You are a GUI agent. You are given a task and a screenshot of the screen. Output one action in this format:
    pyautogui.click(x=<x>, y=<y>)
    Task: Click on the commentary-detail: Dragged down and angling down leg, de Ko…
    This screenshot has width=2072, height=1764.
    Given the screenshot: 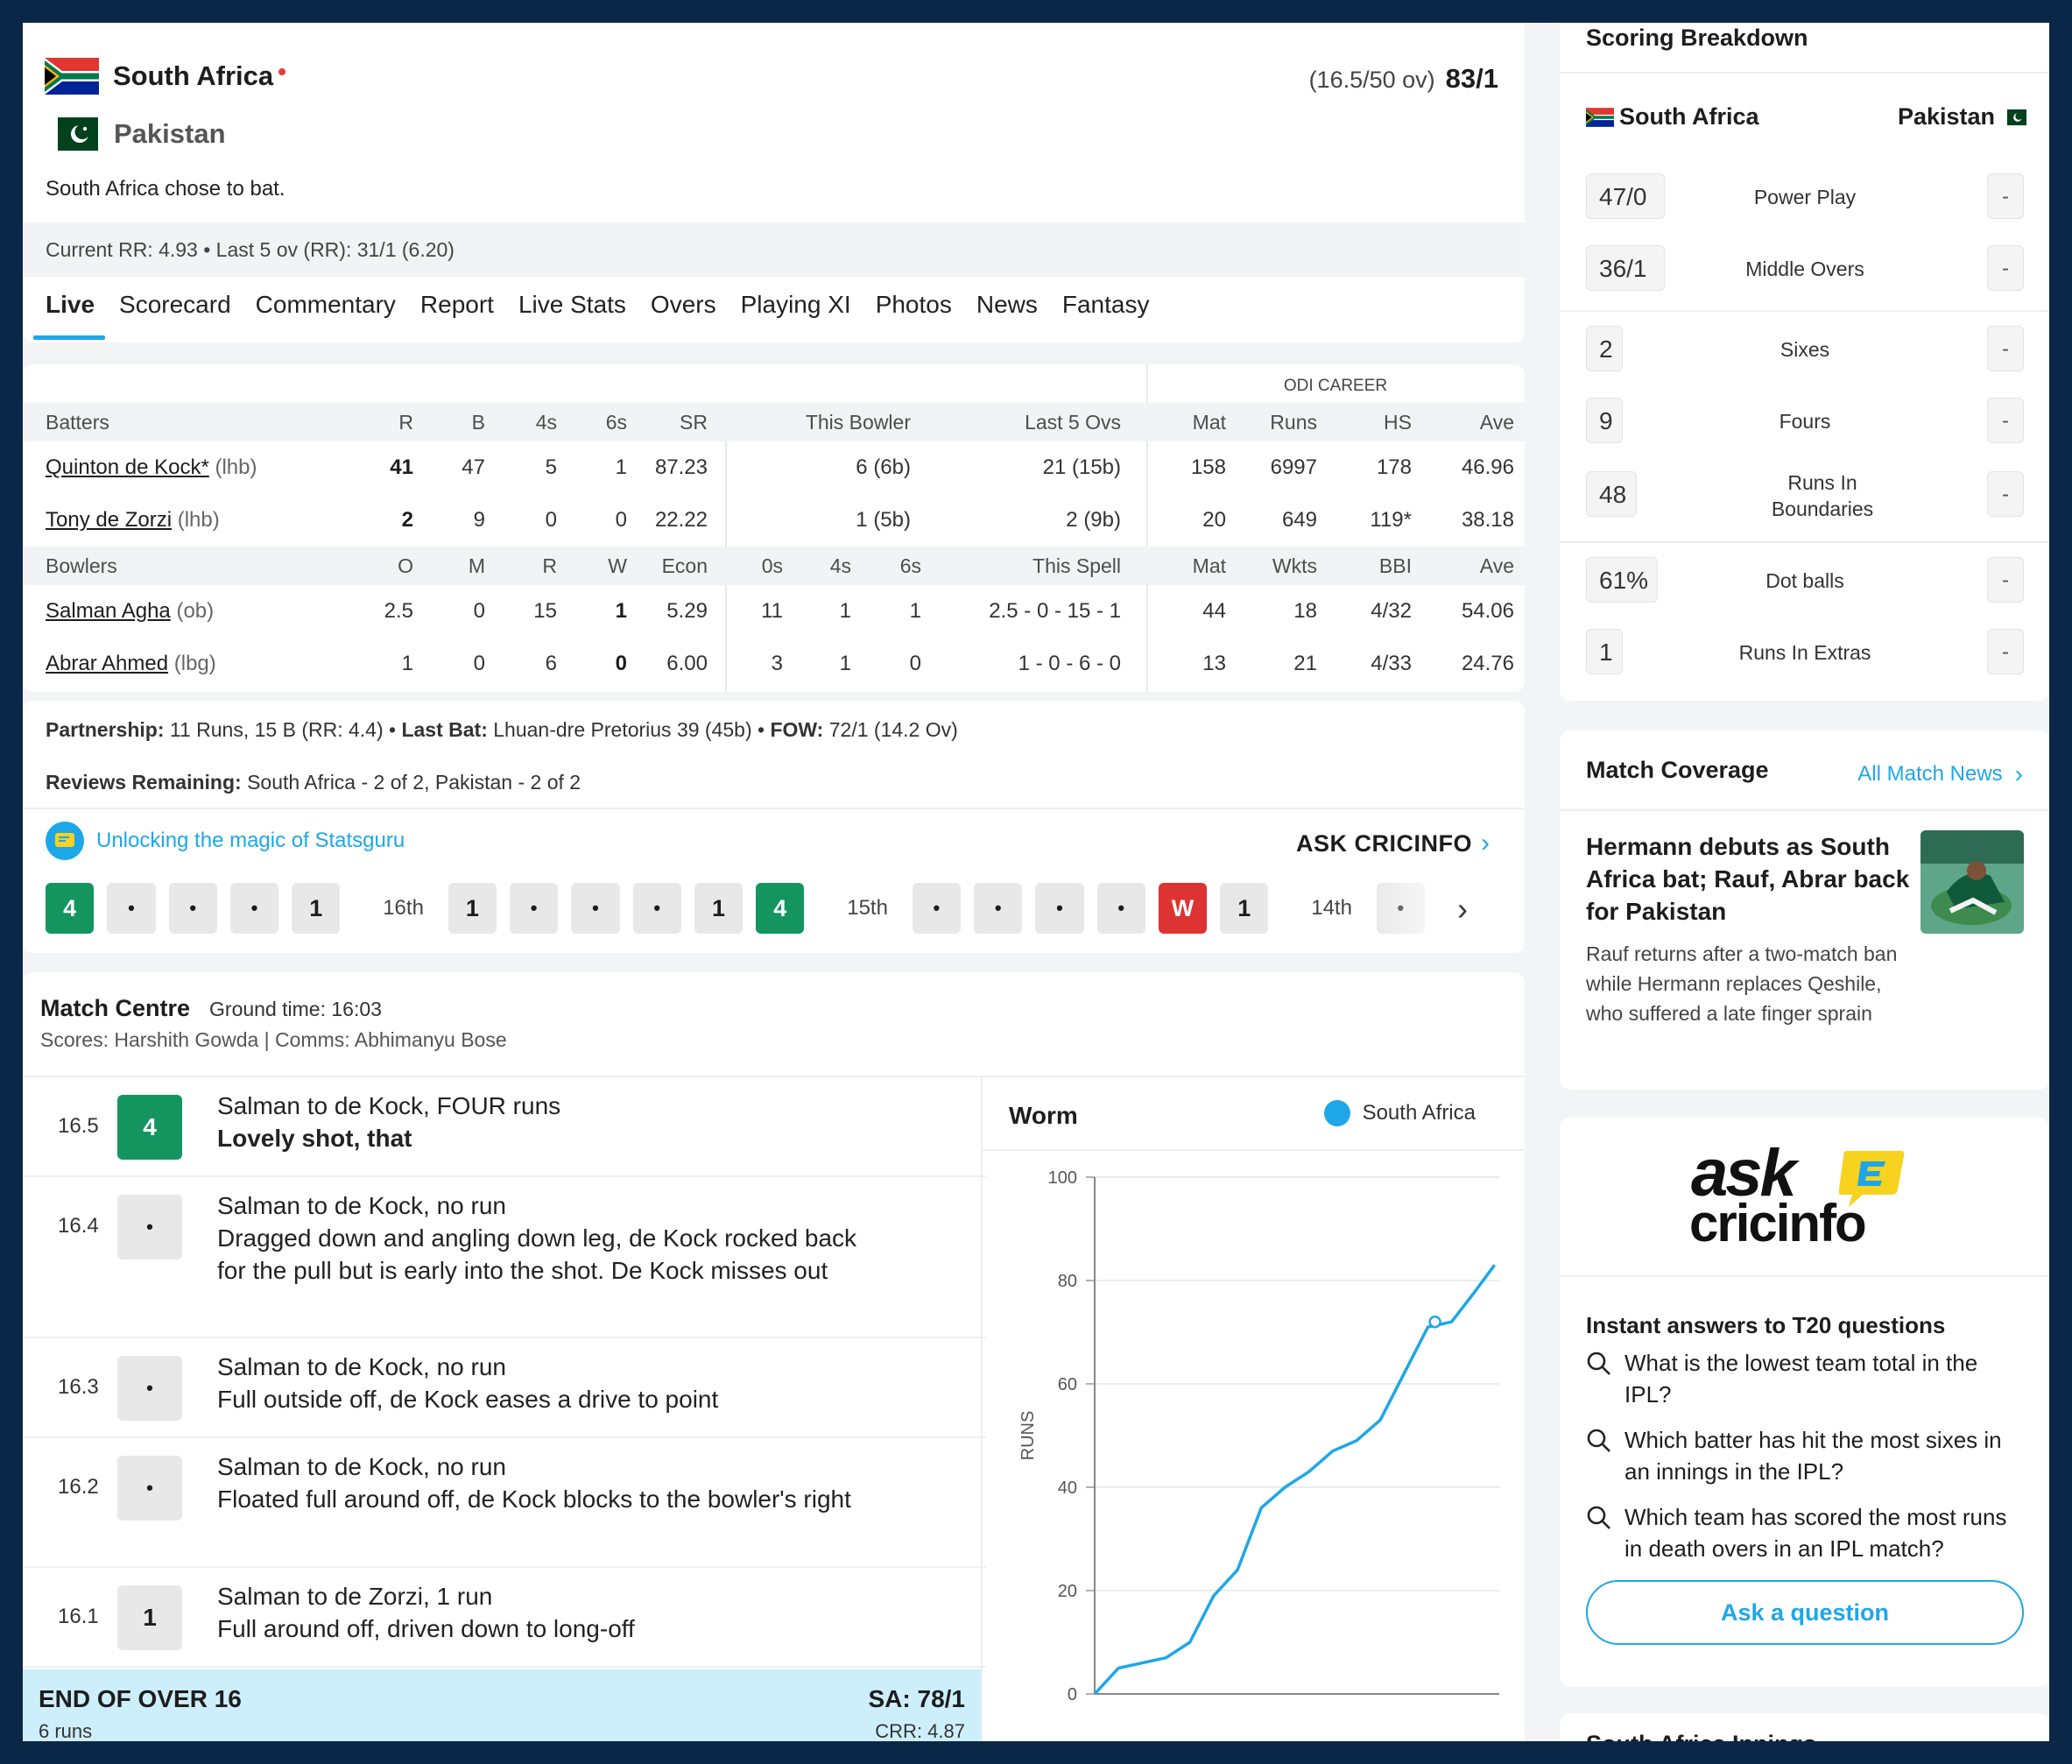 What is the action you would take?
    pyautogui.click(x=537, y=1254)
    